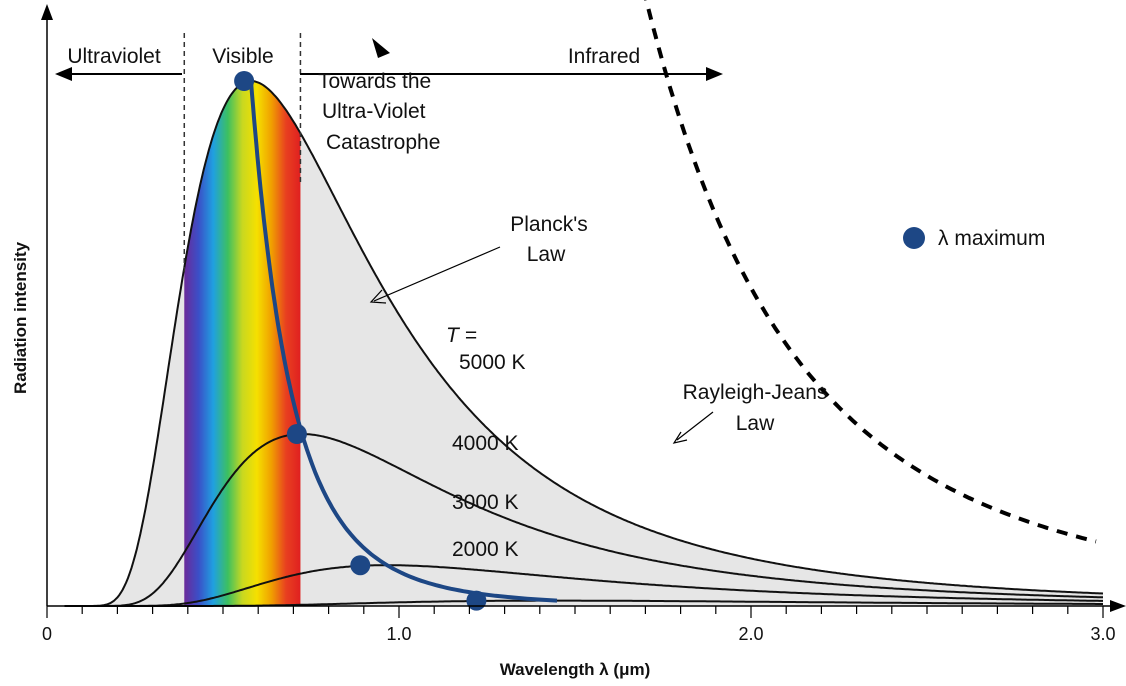  I want to click on planck-law-label-line-1: Planck's, so click(549, 224).